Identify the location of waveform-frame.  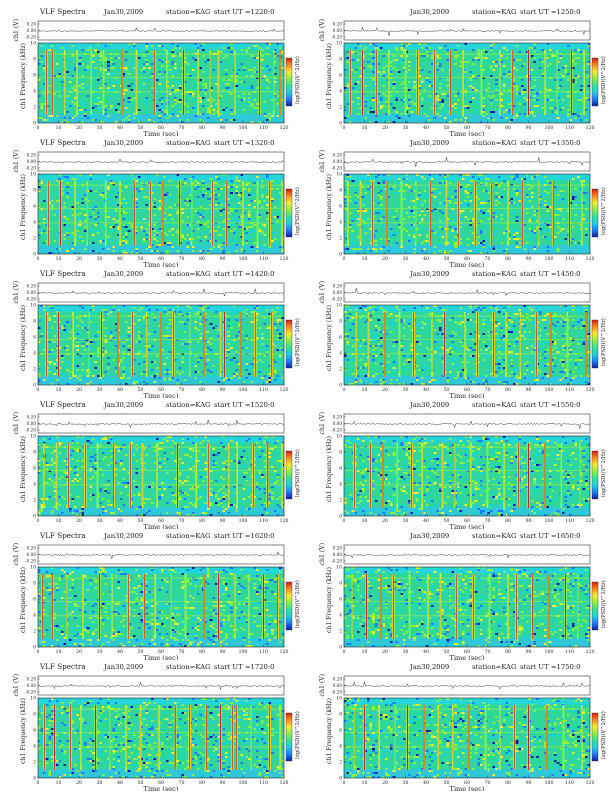
(161, 161).